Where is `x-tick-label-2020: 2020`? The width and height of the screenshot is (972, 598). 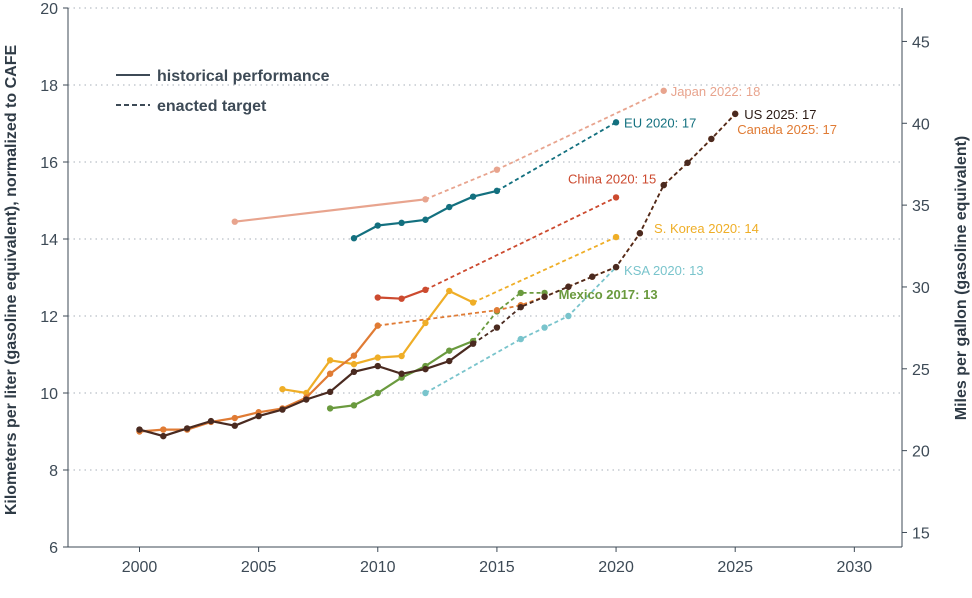 x-tick-label-2020: 2020 is located at coordinates (616, 567).